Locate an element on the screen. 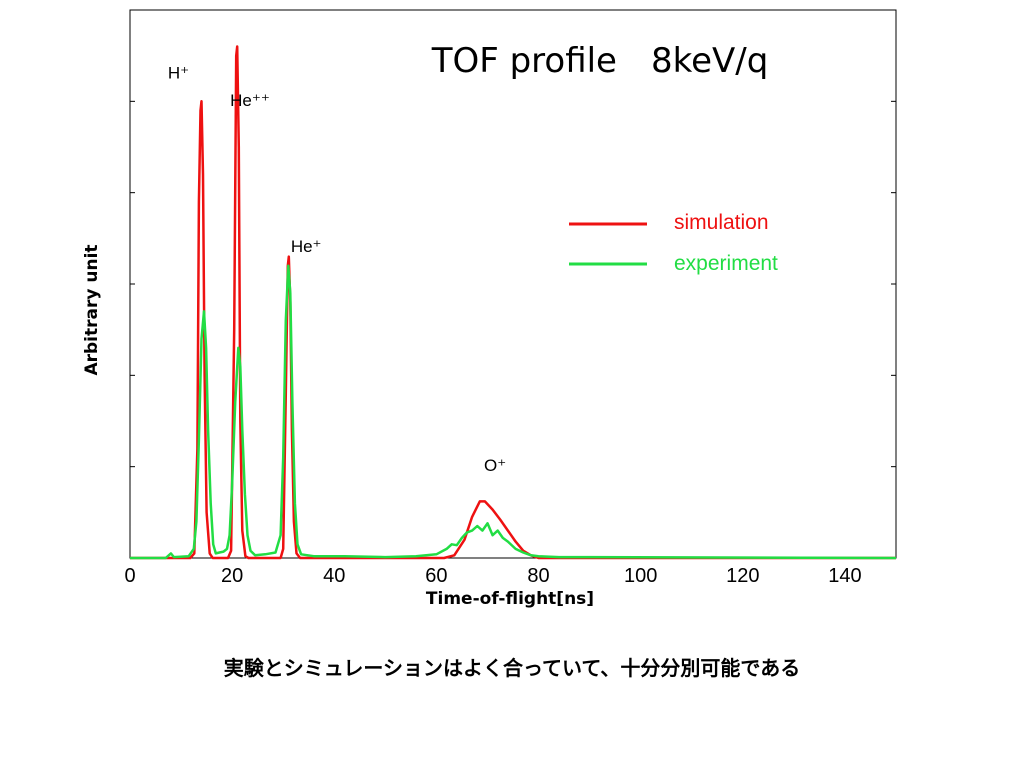  x-tick-label: 20 is located at coordinates (232, 576).